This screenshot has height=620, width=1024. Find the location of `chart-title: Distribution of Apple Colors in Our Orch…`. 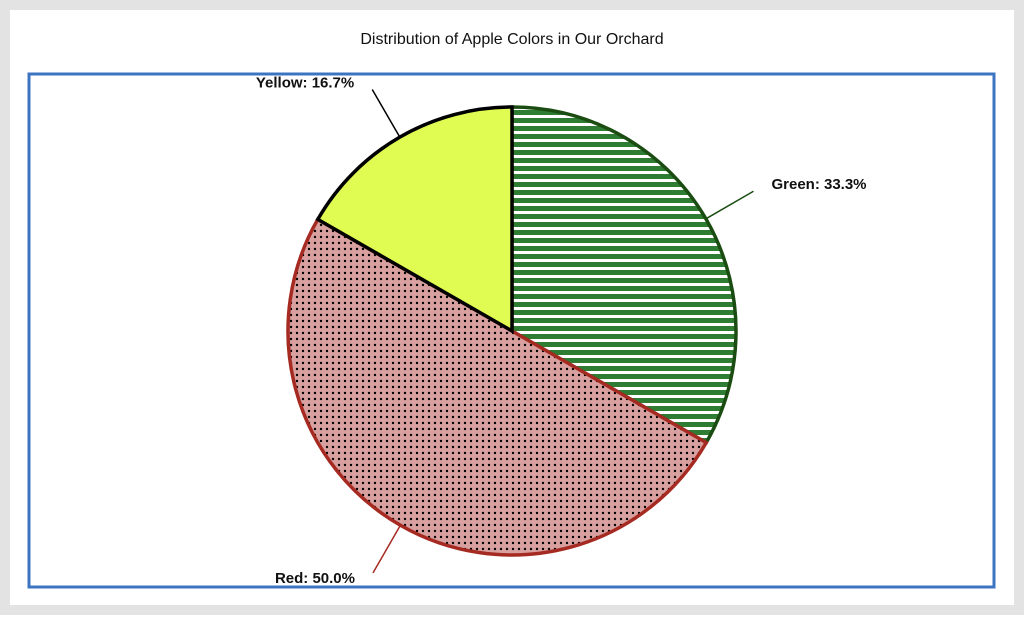

chart-title: Distribution of Apple Colors in Our Orch… is located at coordinates (511, 39).